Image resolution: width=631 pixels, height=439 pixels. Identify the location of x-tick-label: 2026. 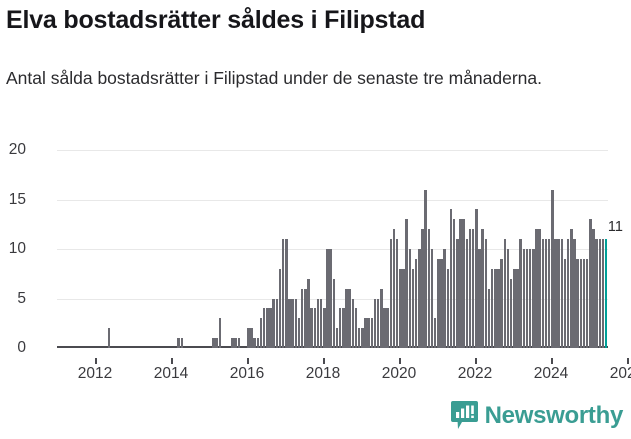
(620, 373).